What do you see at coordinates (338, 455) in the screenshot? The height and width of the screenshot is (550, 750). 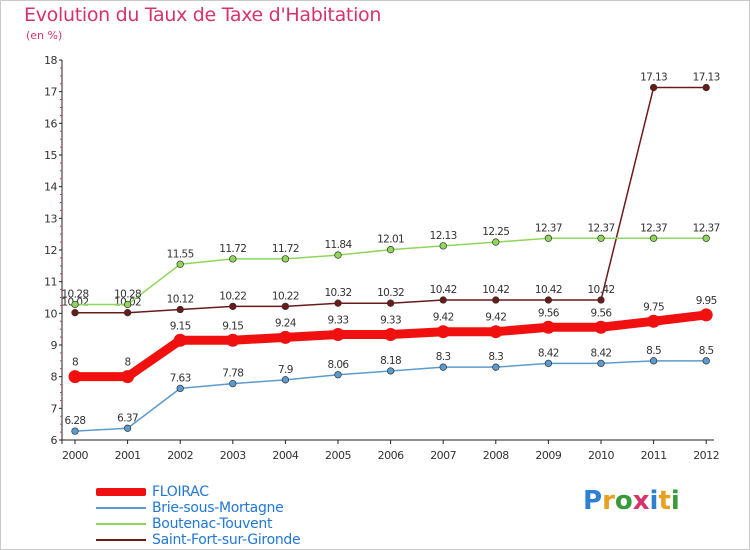 I see `x-tick-label: 2005` at bounding box center [338, 455].